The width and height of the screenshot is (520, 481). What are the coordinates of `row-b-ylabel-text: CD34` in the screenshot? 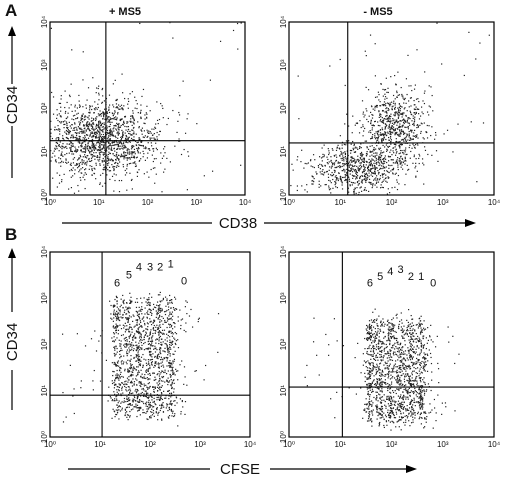 It's located at (12, 342).